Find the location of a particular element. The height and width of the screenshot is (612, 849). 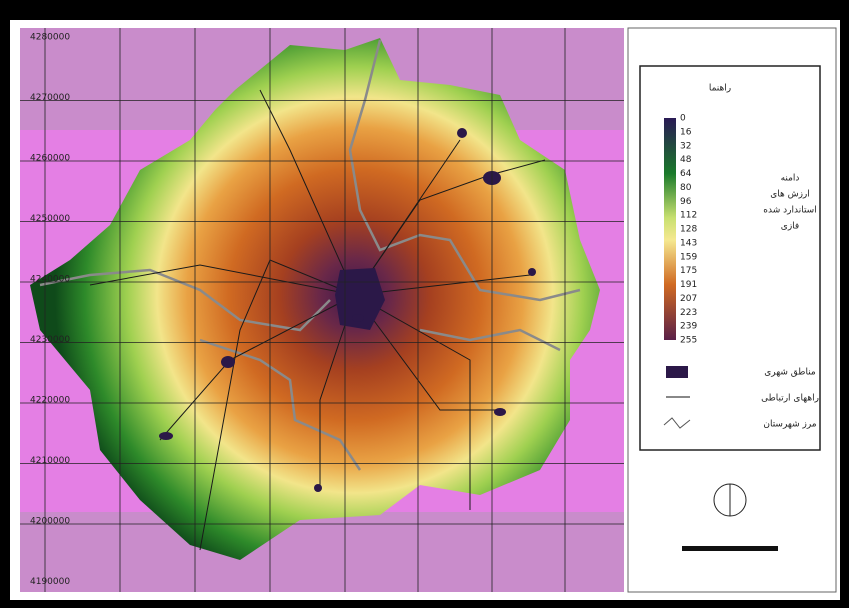

scale-tick: 143 is located at coordinates (688, 243).